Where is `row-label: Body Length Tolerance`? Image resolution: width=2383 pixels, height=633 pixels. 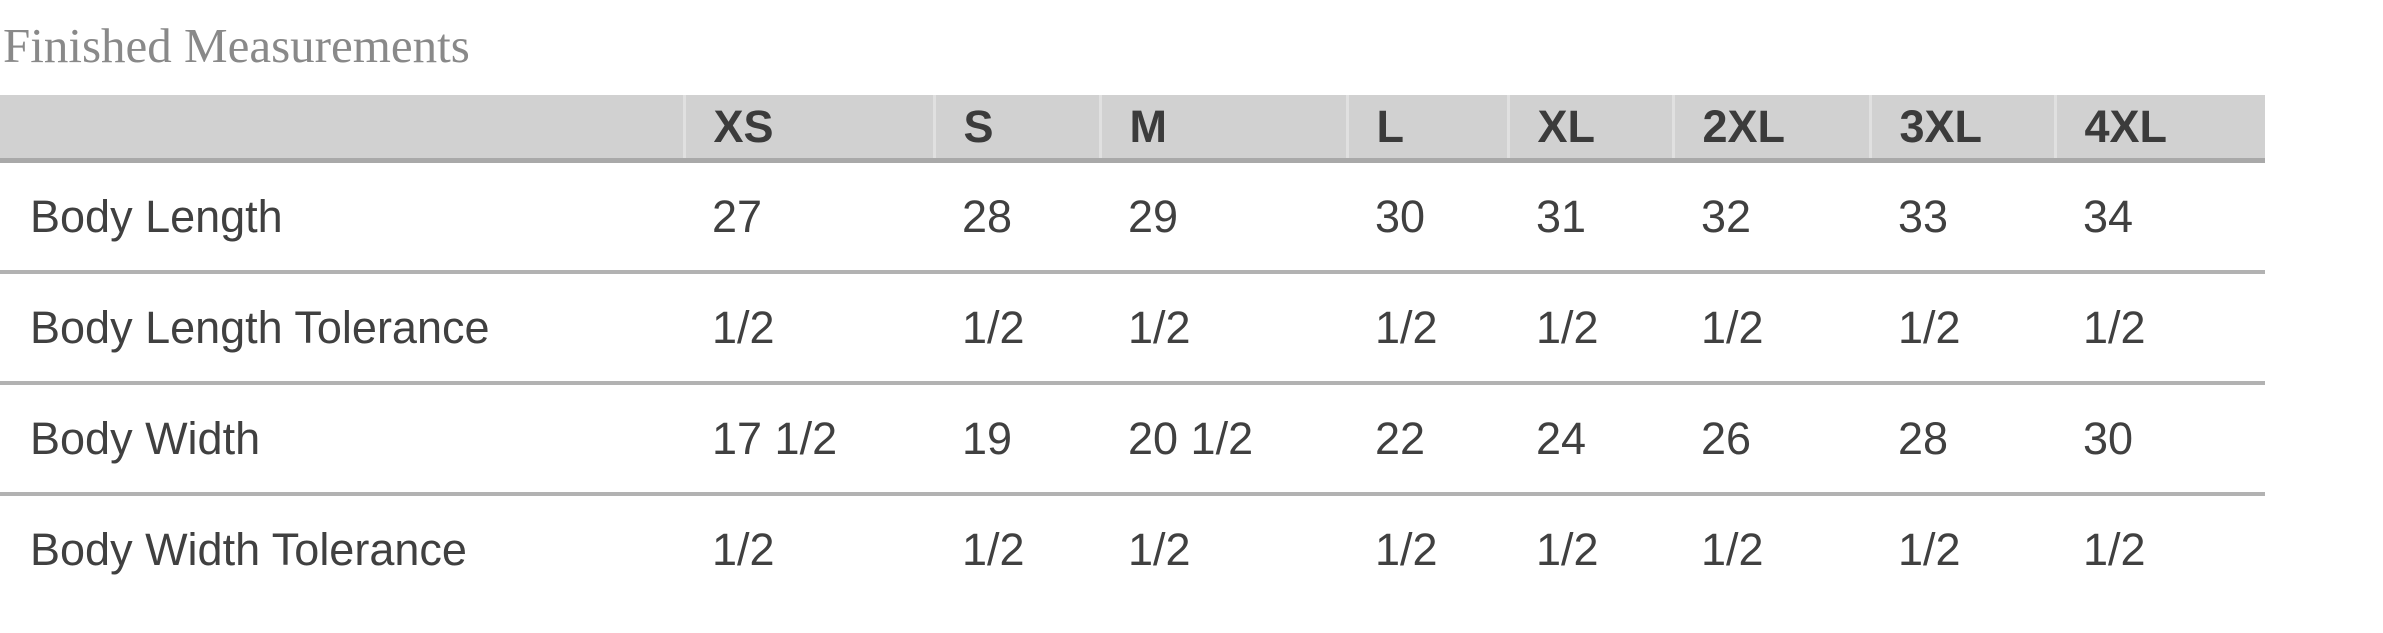
row-label: Body Length Tolerance is located at coordinates (260, 327).